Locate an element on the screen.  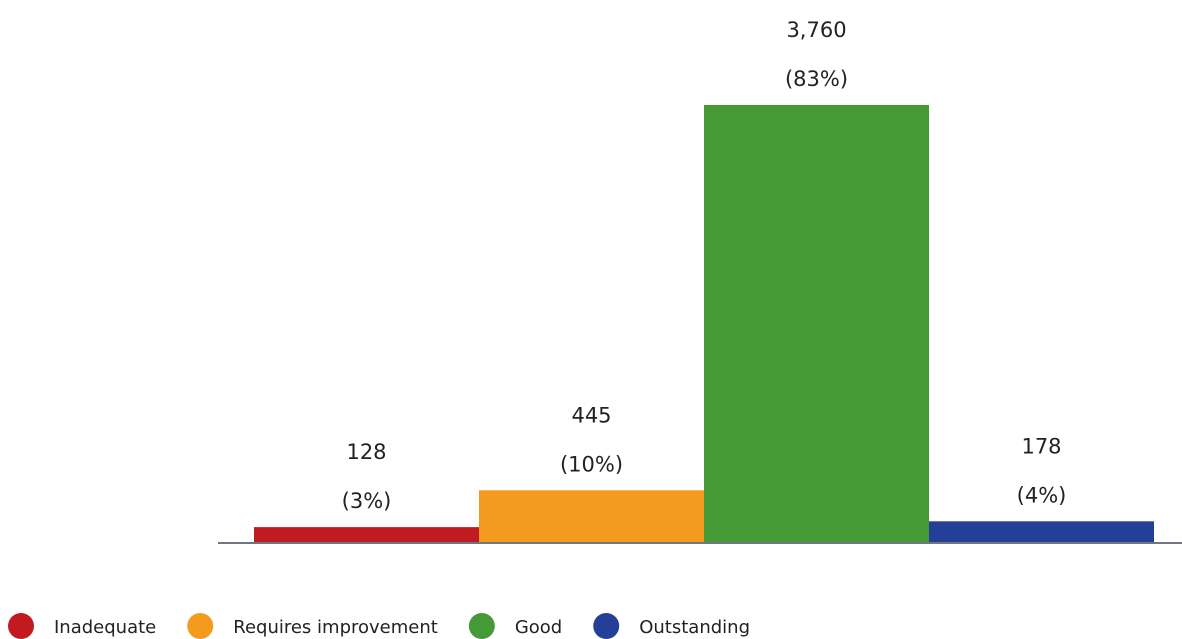
percentage-label: (3%) is located at coordinates (367, 501).